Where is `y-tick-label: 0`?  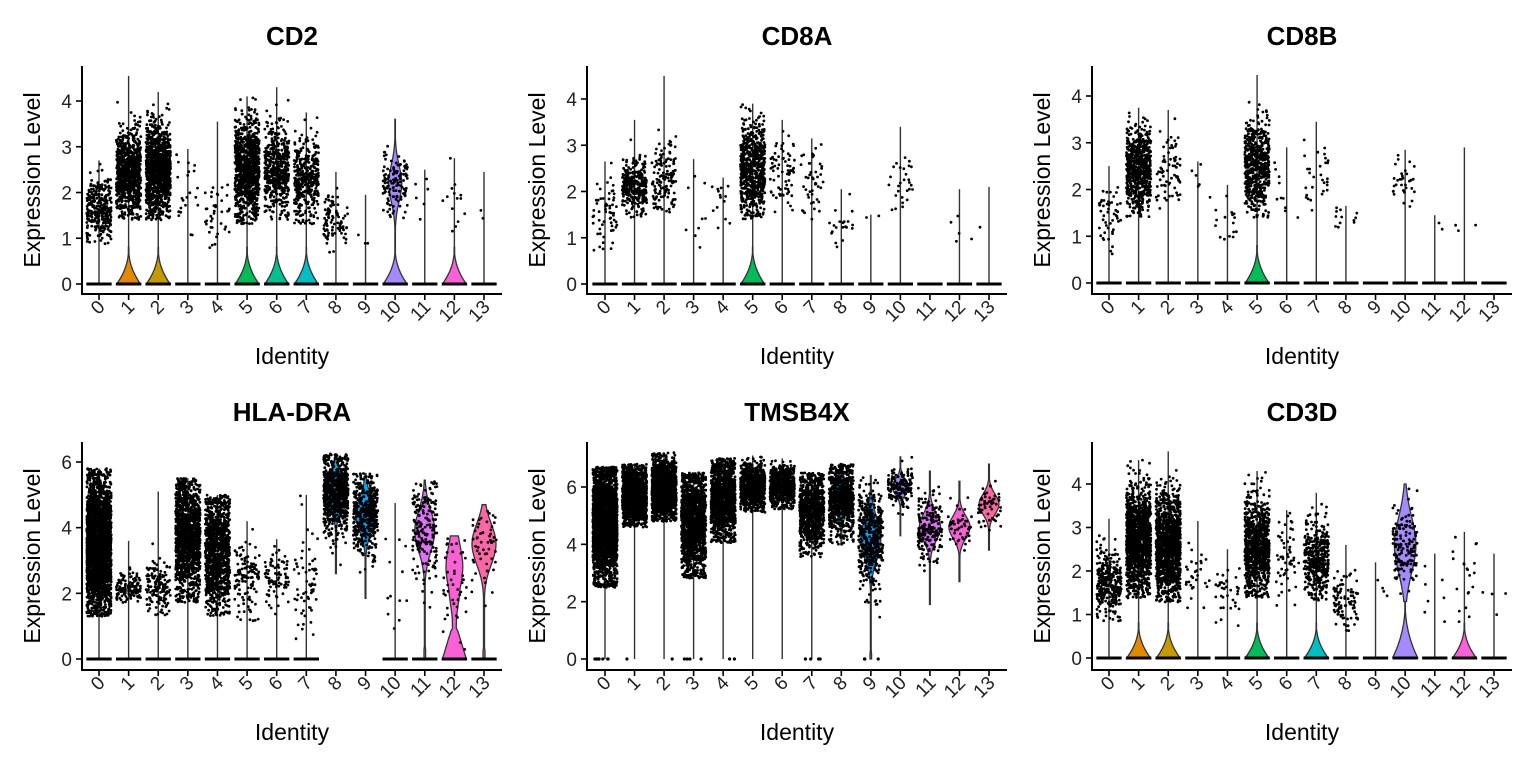
y-tick-label: 0 is located at coordinates (571, 285).